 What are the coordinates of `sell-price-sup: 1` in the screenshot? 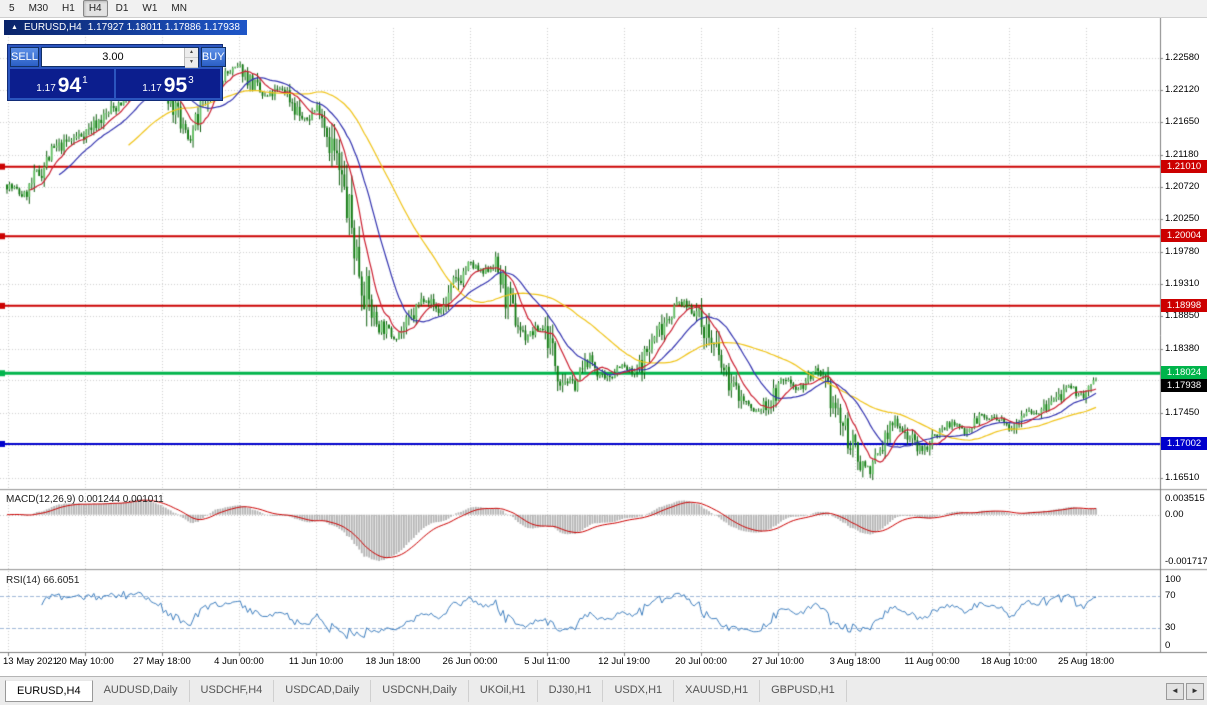 It's located at (85, 80).